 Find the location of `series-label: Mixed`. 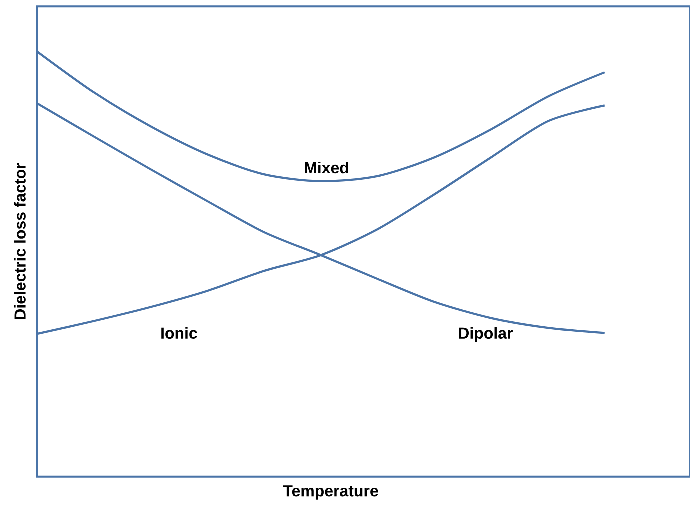

series-label: Mixed is located at coordinates (326, 168).